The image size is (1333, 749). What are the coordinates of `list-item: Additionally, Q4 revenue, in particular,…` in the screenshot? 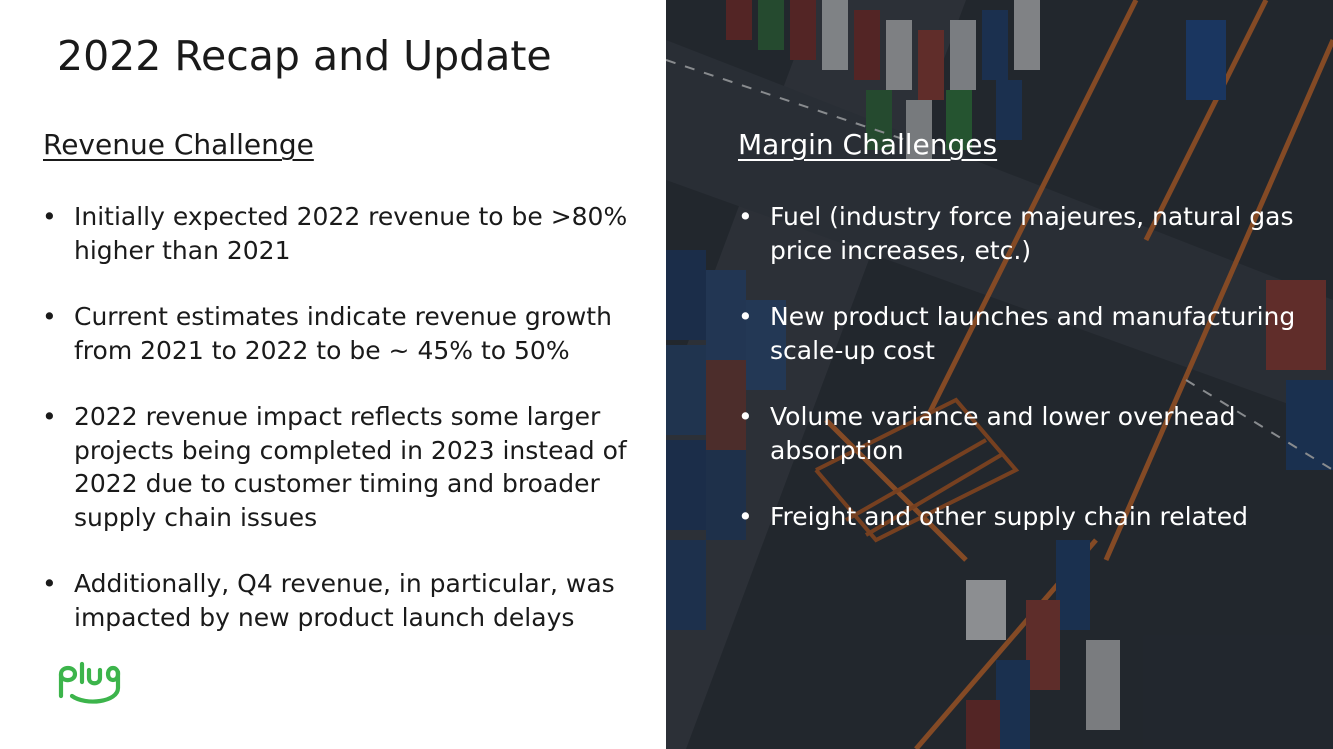 It's located at (347, 600).